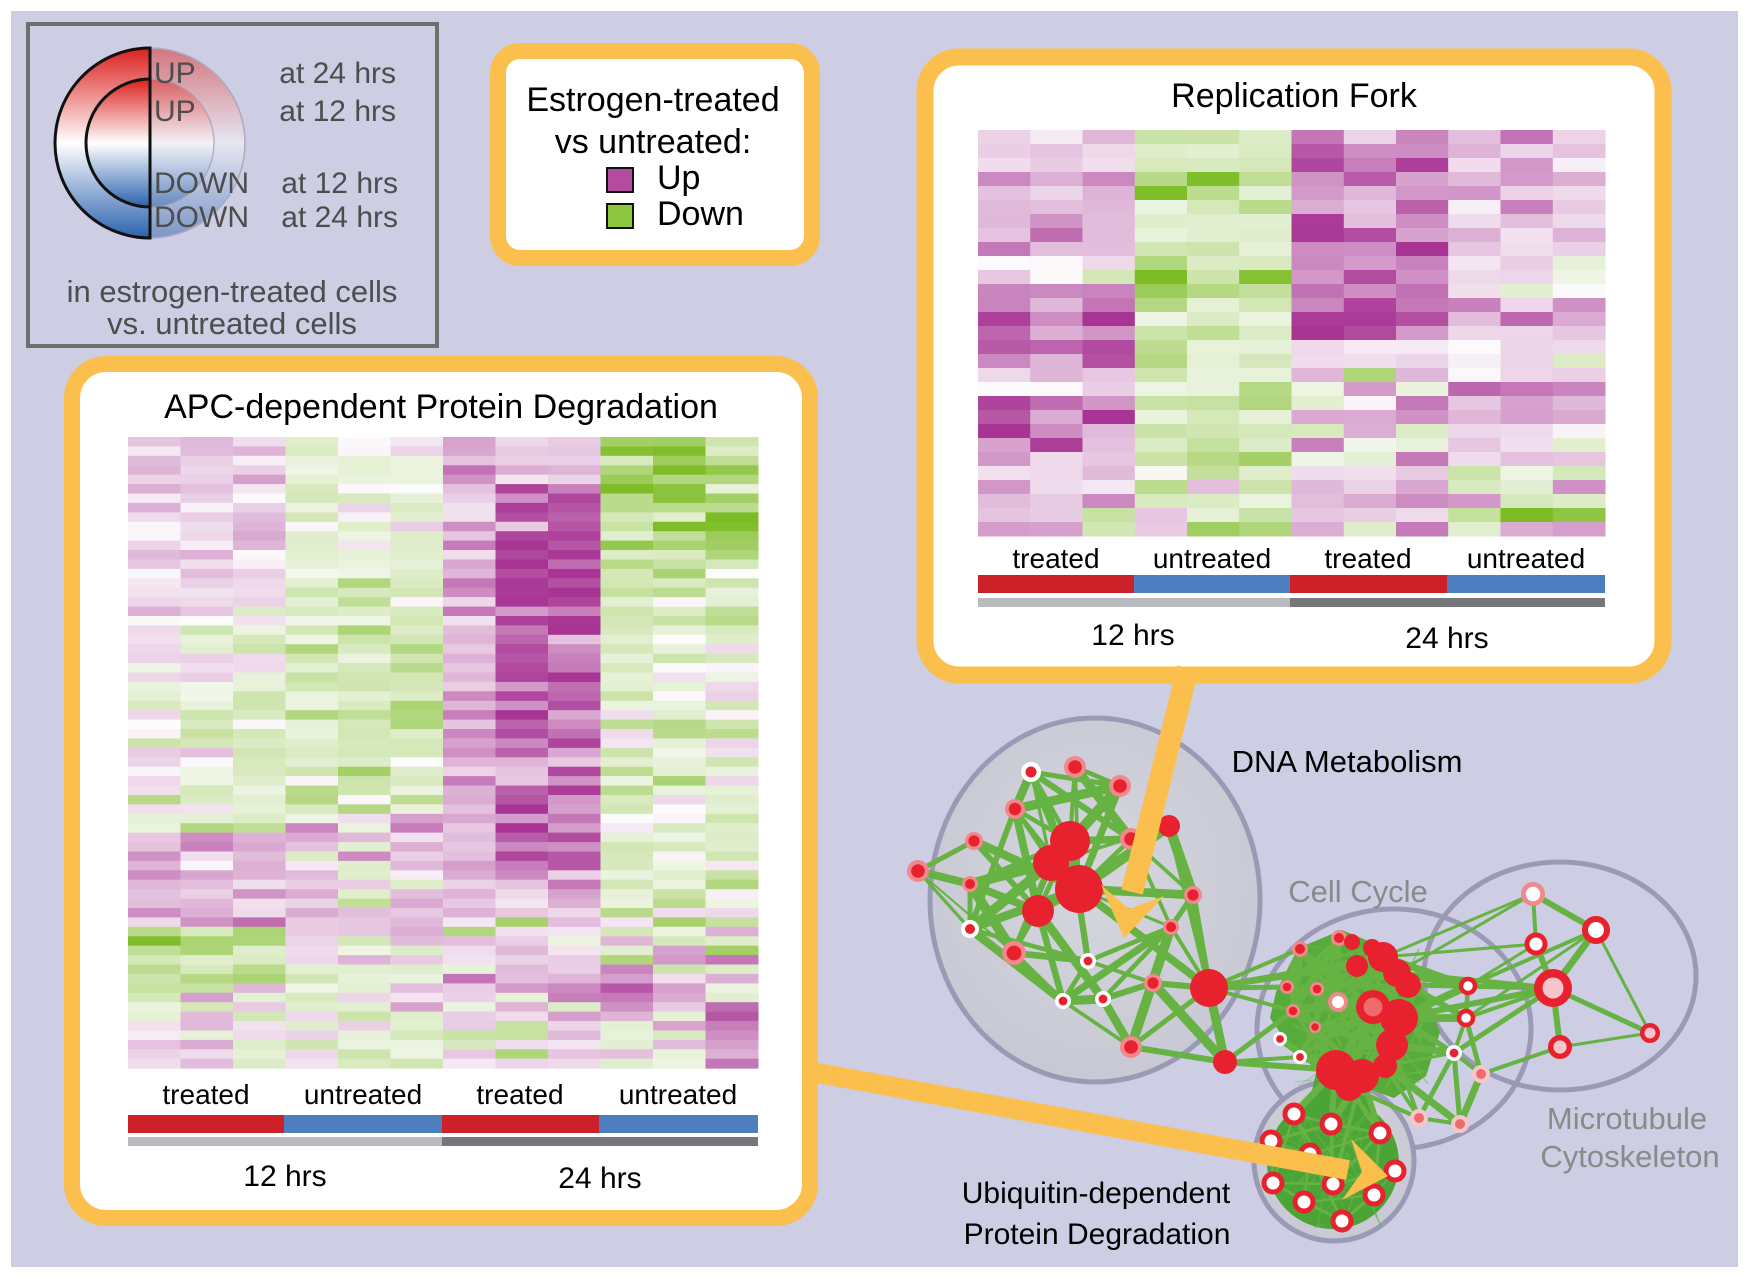 The height and width of the screenshot is (1279, 1750). I want to click on svg-text: Cytoskeleton, so click(1629, 1156).